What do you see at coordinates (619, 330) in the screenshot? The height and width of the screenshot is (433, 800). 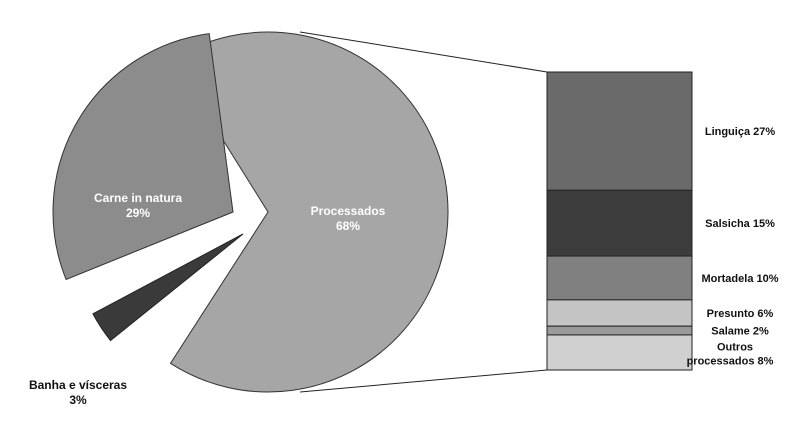 I see `bar-segment-salame` at bounding box center [619, 330].